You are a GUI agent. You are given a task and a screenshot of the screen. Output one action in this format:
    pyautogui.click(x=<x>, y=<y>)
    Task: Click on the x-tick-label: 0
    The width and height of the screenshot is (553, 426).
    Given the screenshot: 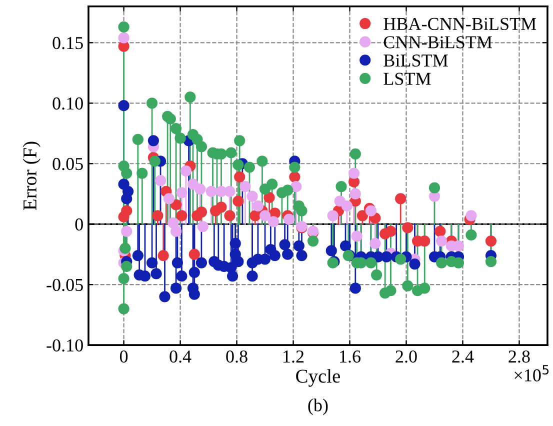 What is the action you would take?
    pyautogui.click(x=124, y=356)
    